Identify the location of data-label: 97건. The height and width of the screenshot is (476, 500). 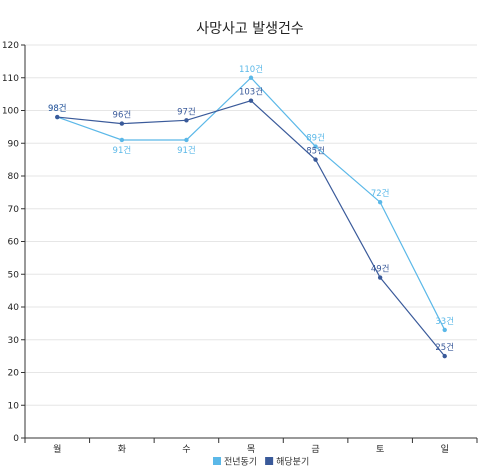
(186, 111).